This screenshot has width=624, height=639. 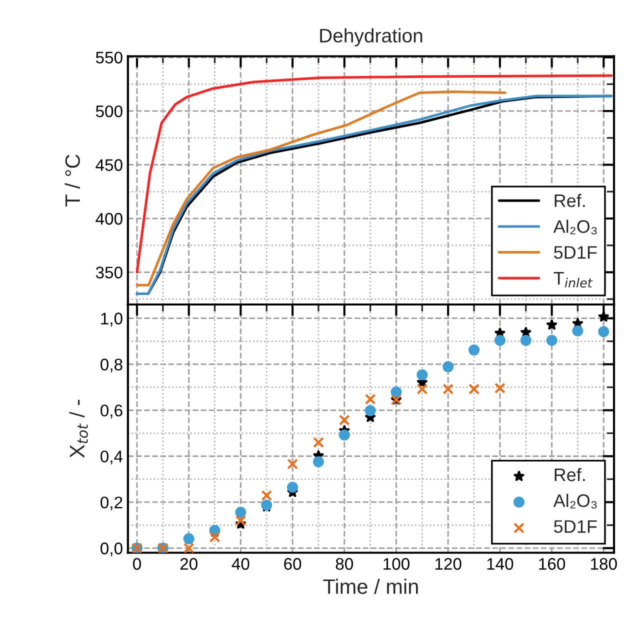 I want to click on y-tick-label: 0,6, so click(x=111, y=411).